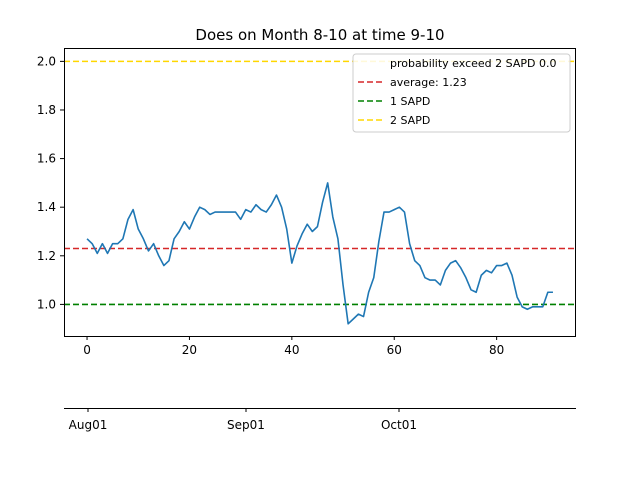  I want to click on y-tick-label: 2.0, so click(46, 61).